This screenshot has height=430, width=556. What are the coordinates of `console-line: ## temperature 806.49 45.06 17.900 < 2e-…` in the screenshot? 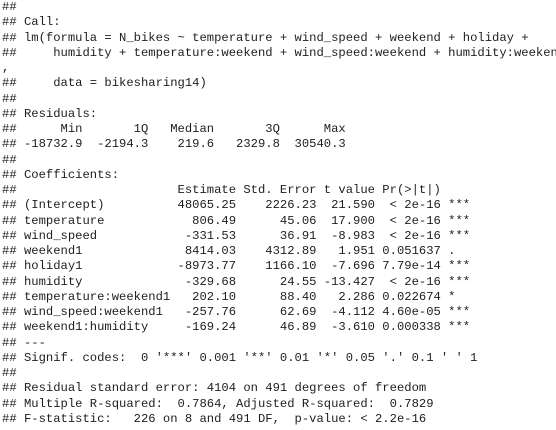 It's located at (236, 220).